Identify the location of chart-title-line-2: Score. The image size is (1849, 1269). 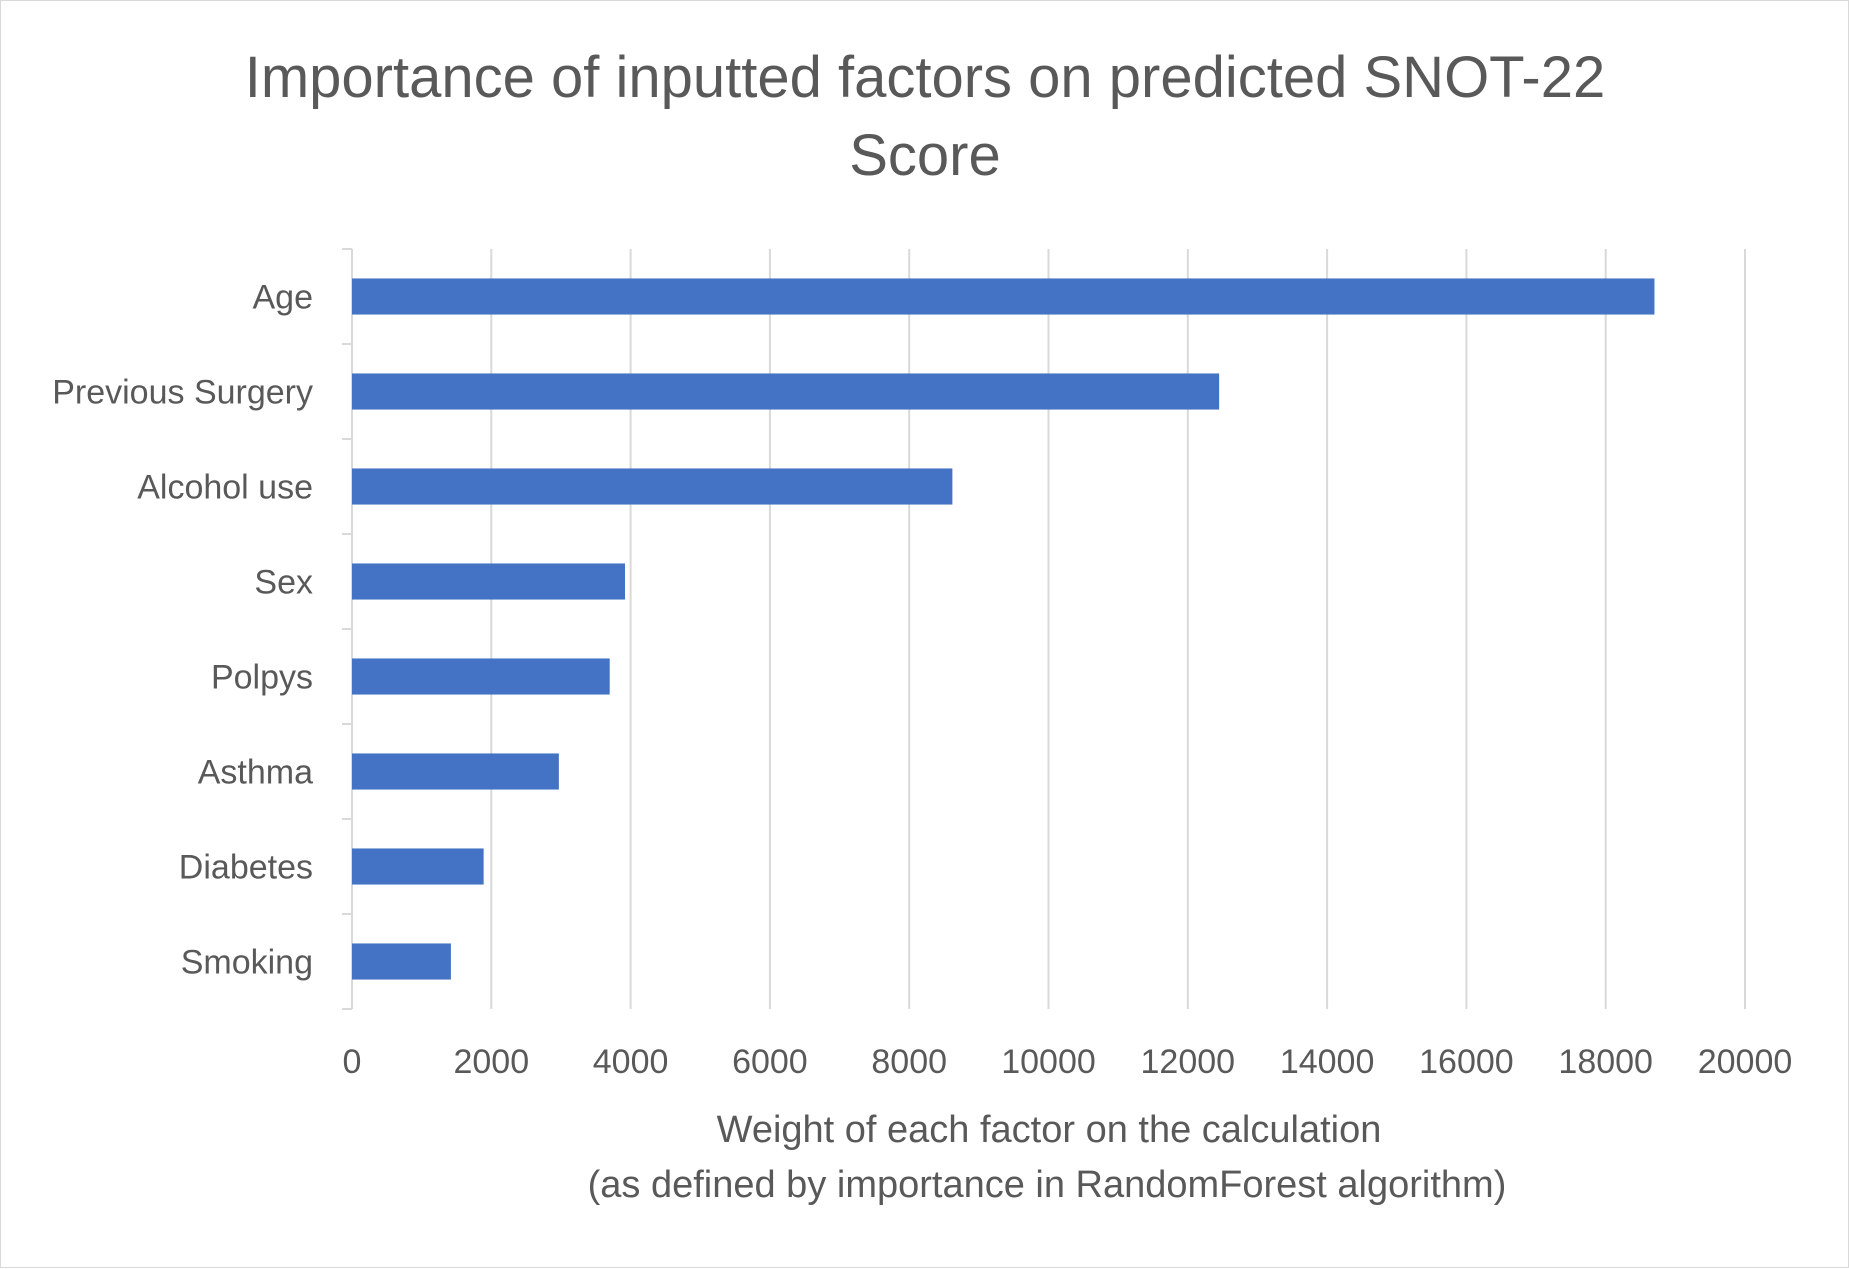
(925, 155).